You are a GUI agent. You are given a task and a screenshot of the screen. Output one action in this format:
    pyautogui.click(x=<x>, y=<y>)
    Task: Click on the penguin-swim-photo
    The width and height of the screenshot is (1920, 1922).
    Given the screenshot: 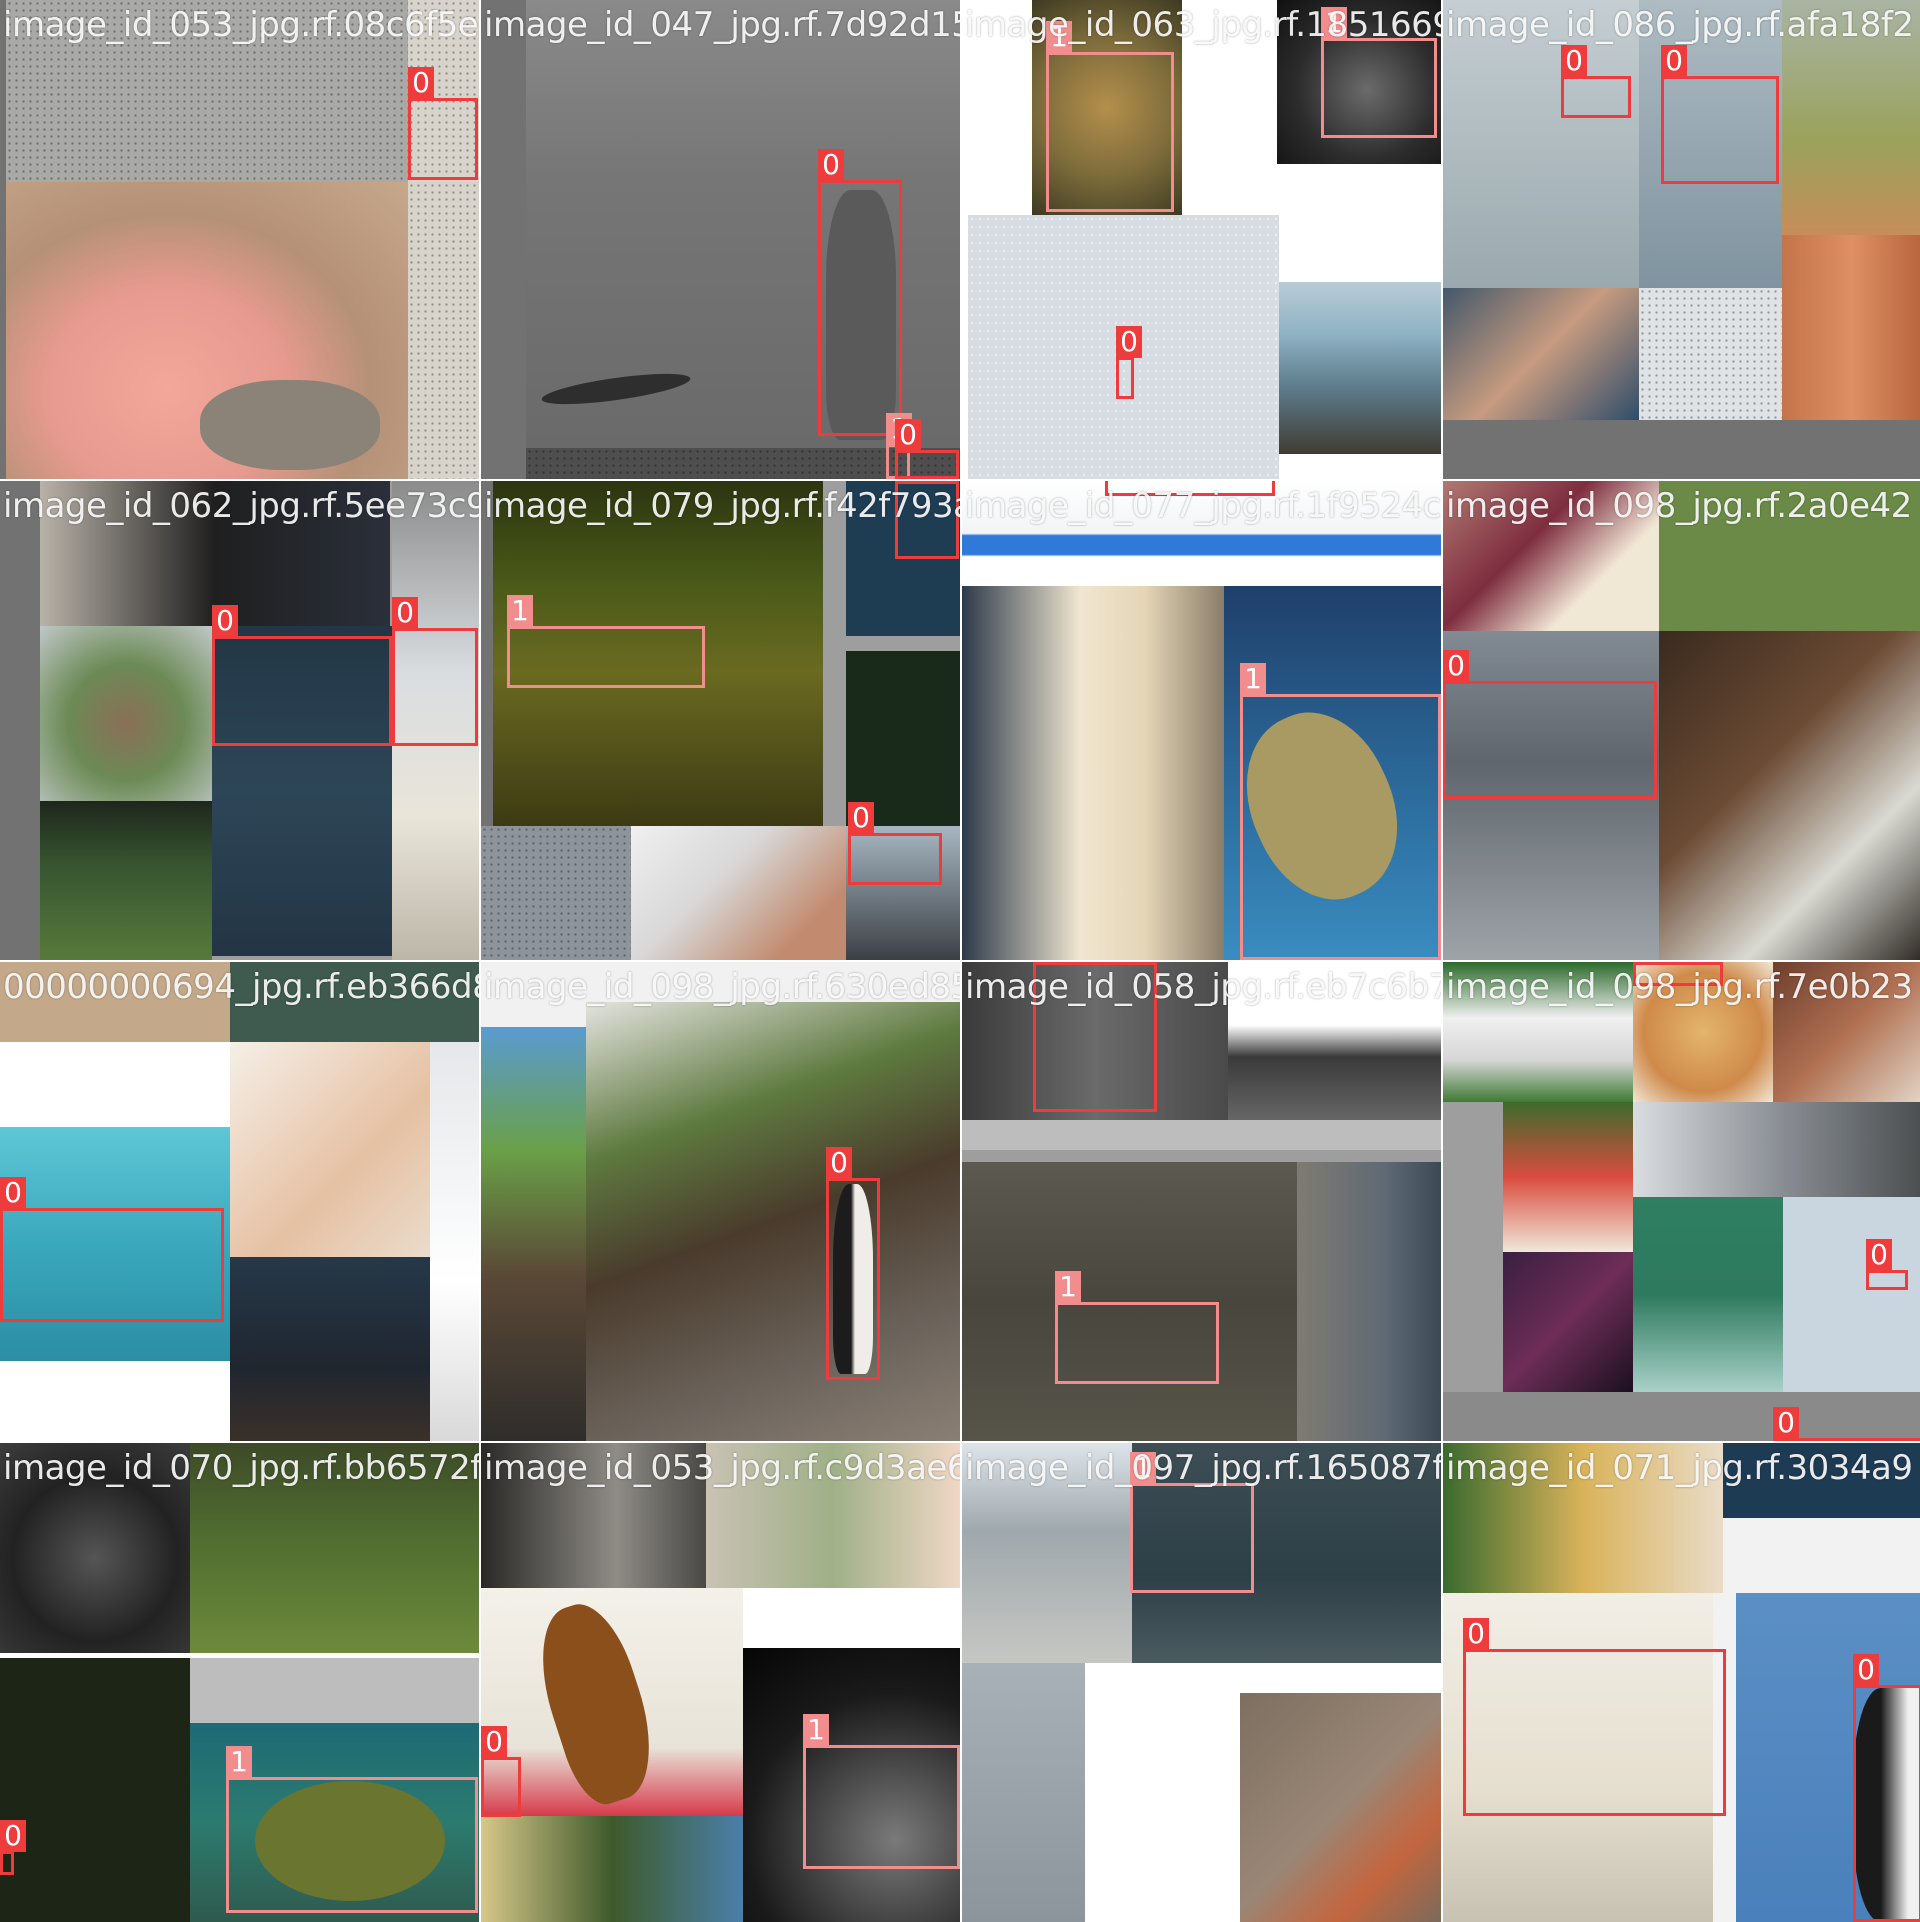 What is the action you would take?
    pyautogui.click(x=302, y=791)
    